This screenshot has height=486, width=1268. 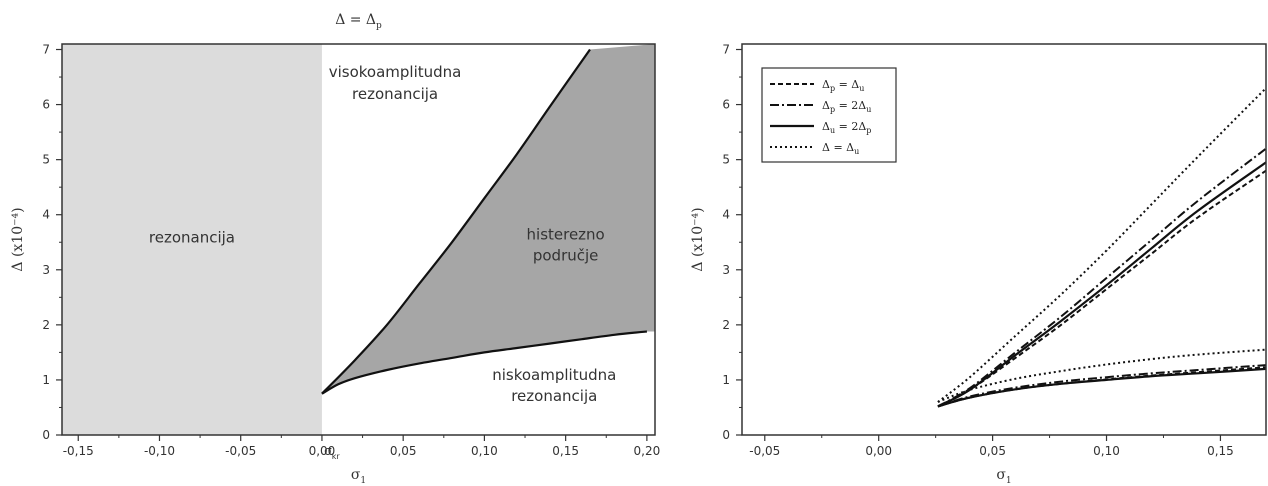 What do you see at coordinates (78, 451) in the screenshot?
I see `left-x-tick-label: -0,15` at bounding box center [78, 451].